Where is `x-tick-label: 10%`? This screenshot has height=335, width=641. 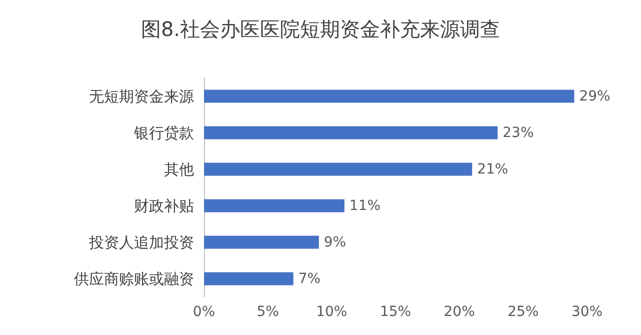
x-tick-label: 10% is located at coordinates (332, 312).